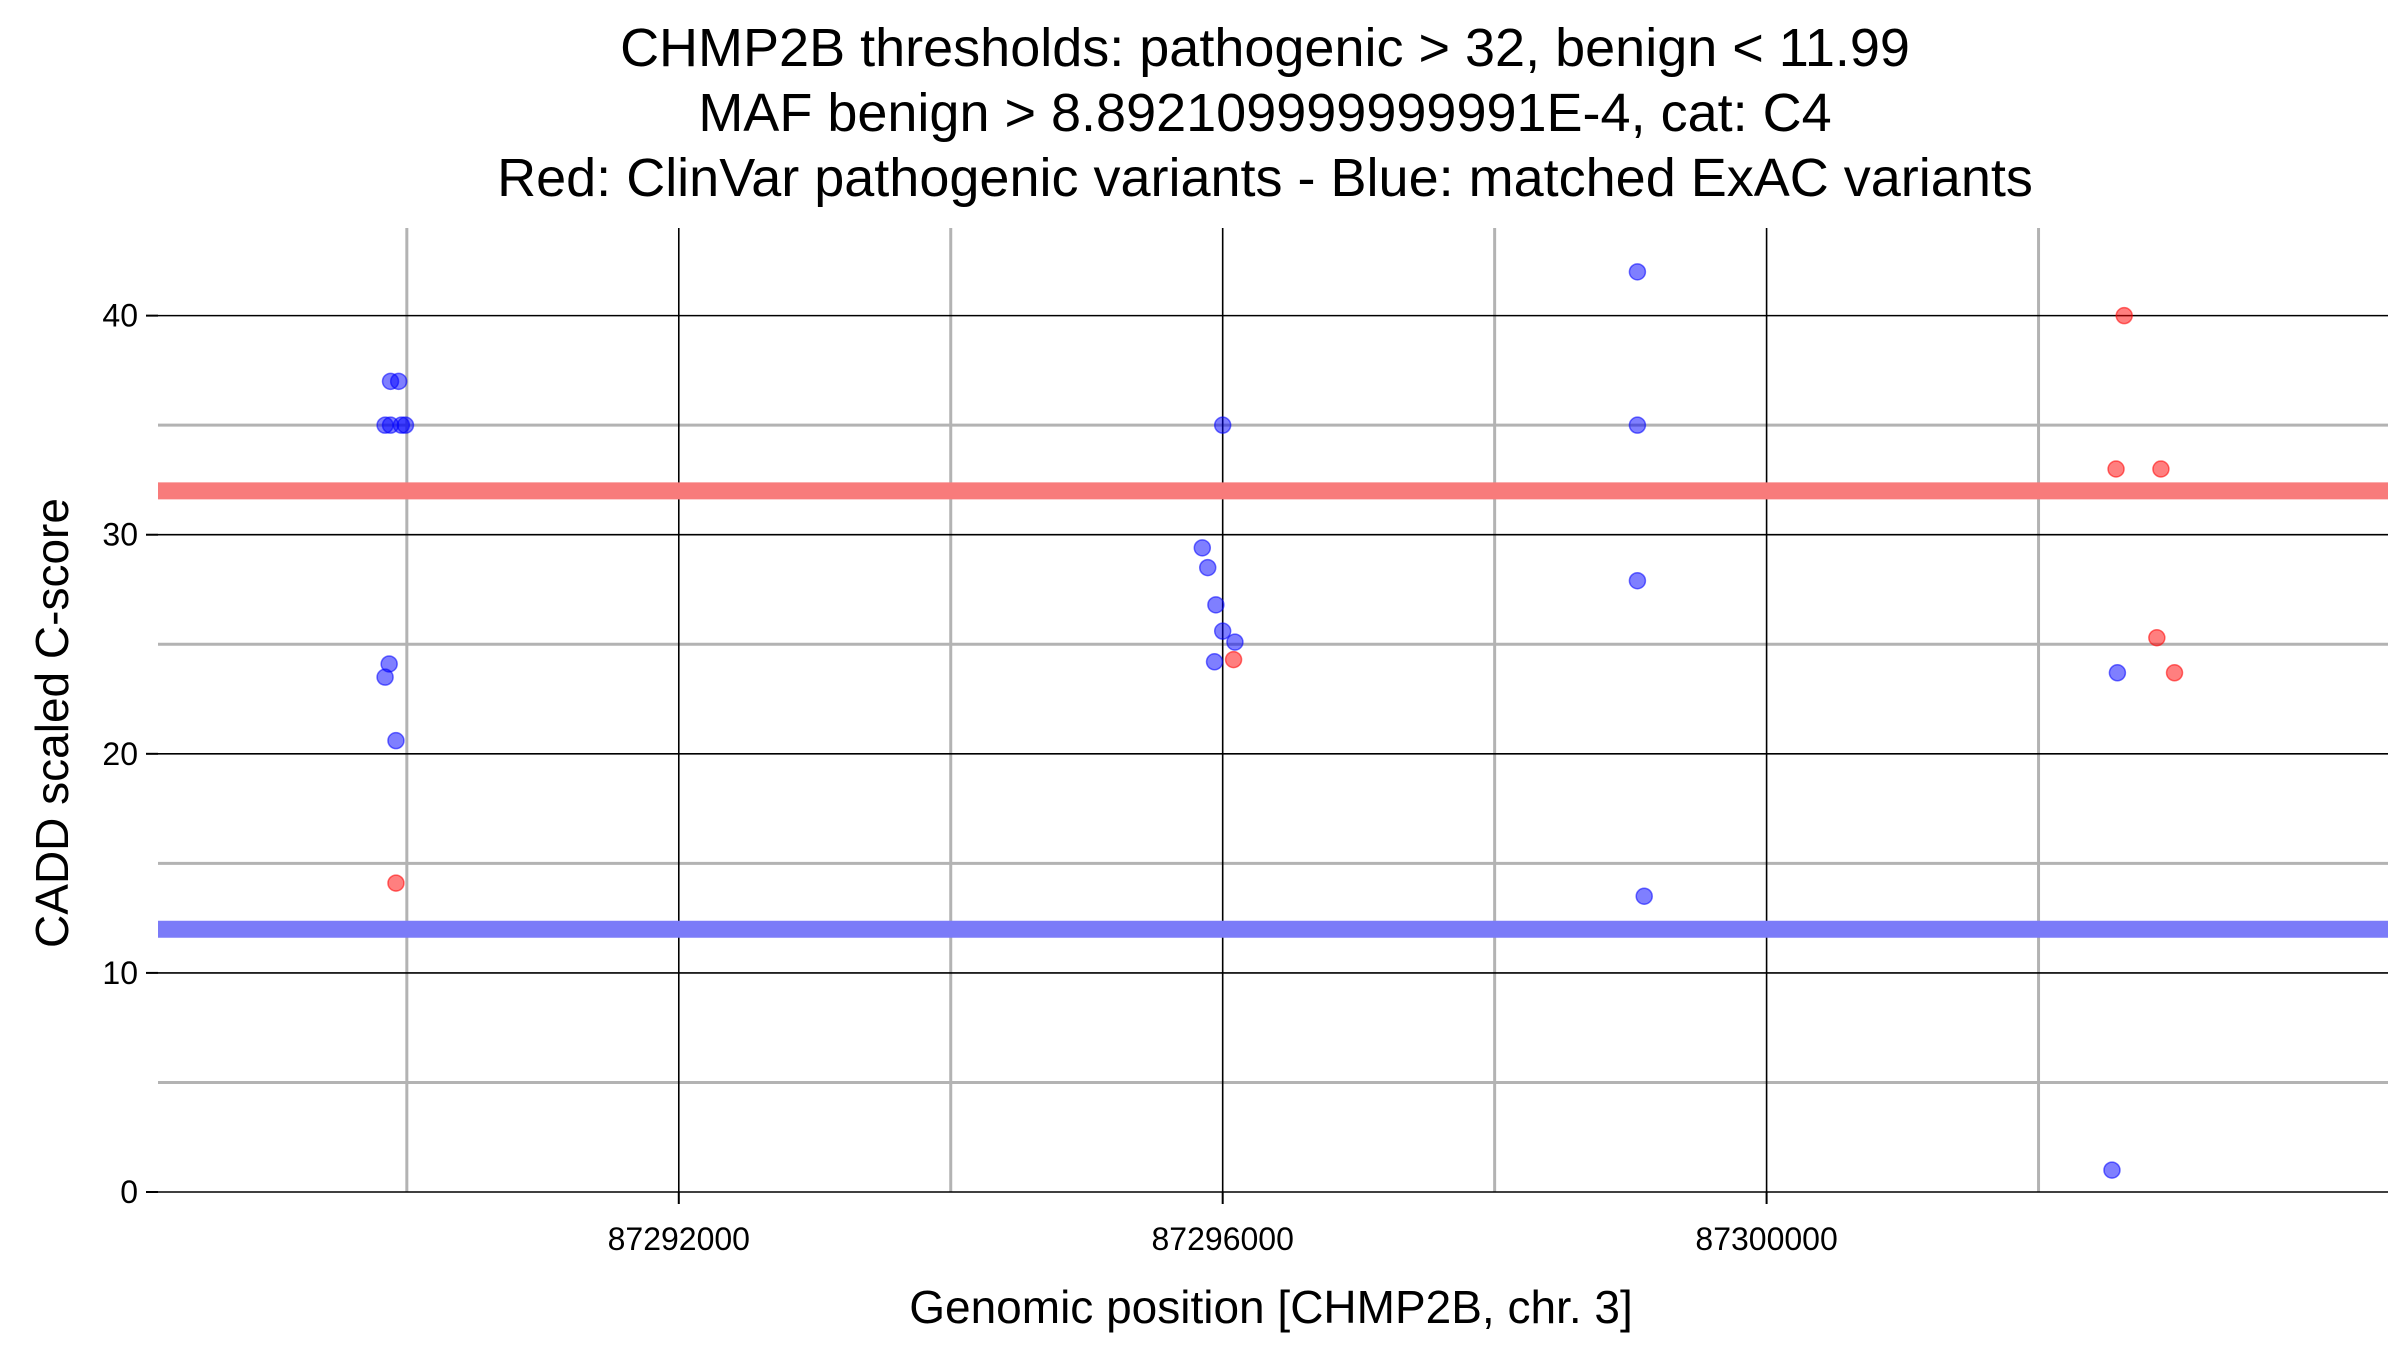 This screenshot has width=2400, height=1350. What do you see at coordinates (1766, 1239) in the screenshot?
I see `x-tick-label: 87300000` at bounding box center [1766, 1239].